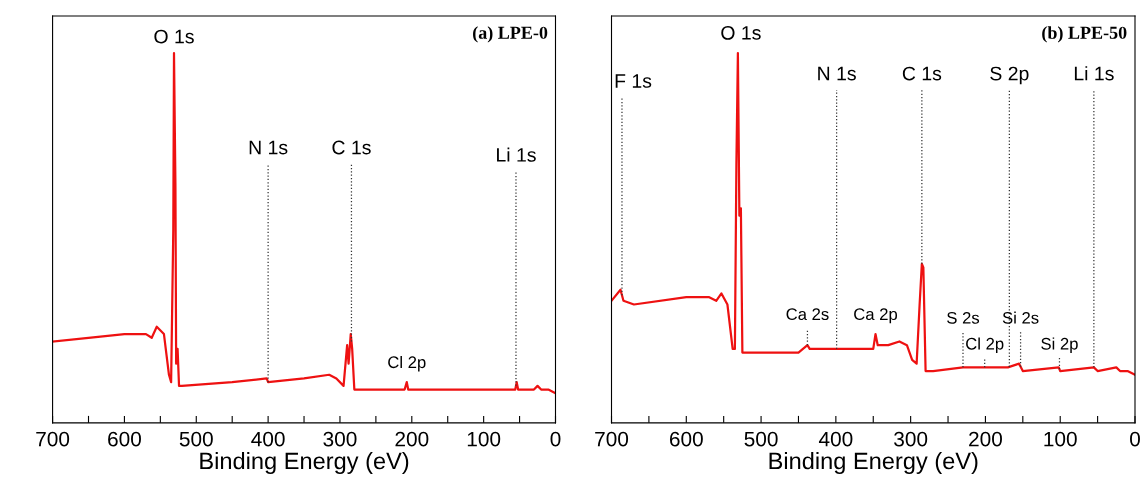  I want to click on chart-title: (a) LPE-0, so click(510, 34).